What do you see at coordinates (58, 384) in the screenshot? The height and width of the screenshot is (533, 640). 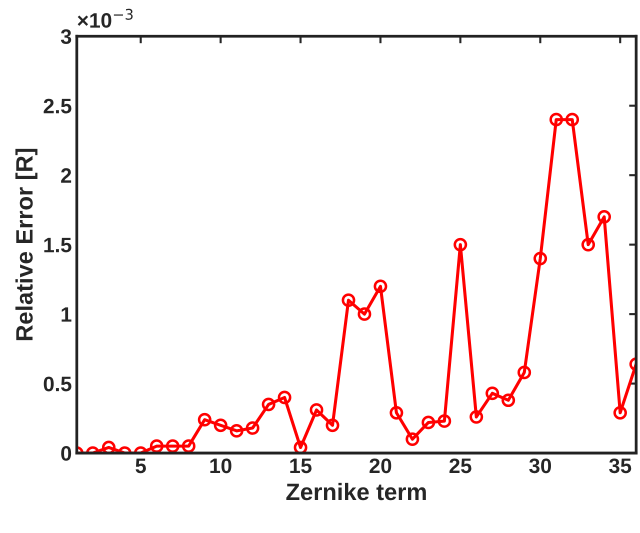 I see `y-tick-label: 0.5` at bounding box center [58, 384].